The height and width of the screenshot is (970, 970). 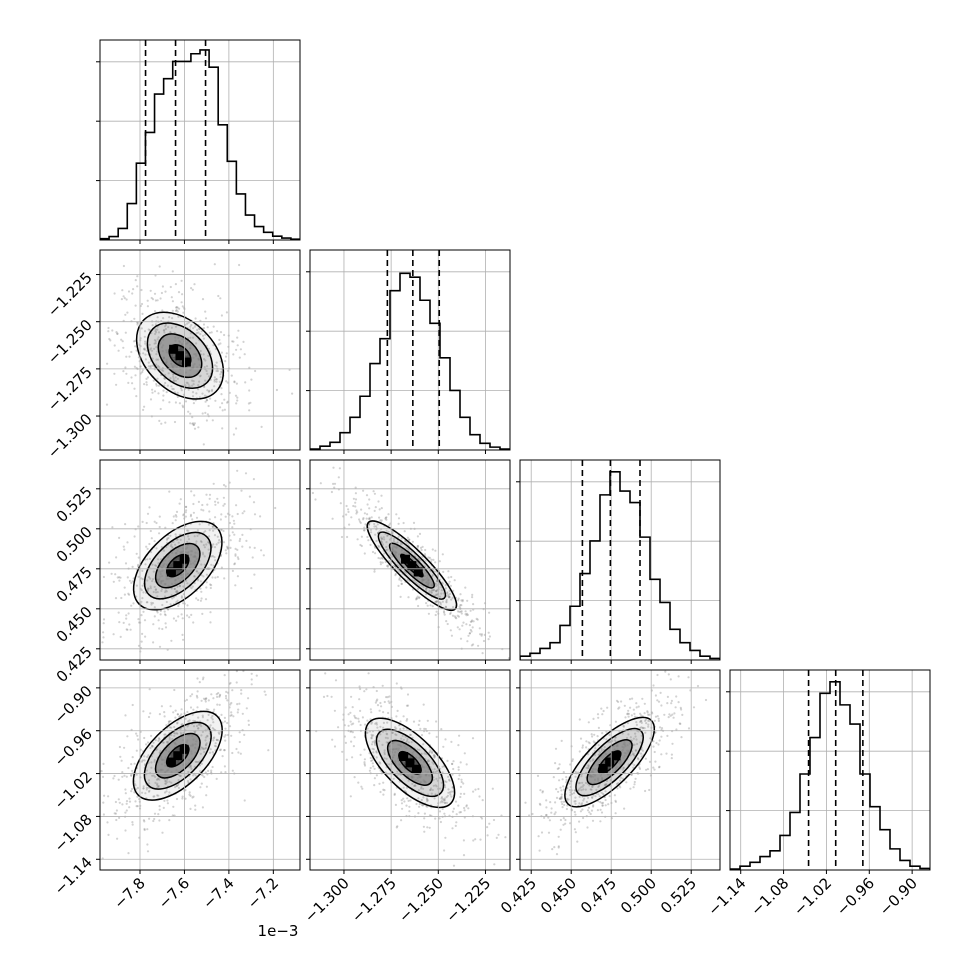 What do you see at coordinates (200, 140) in the screenshot?
I see `axes-frame` at bounding box center [200, 140].